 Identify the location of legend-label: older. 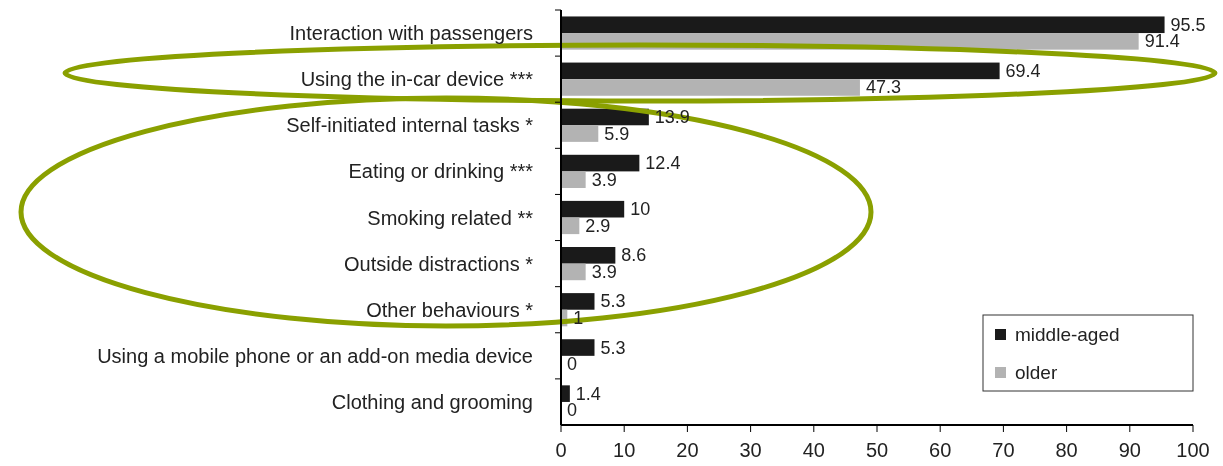
(1036, 372).